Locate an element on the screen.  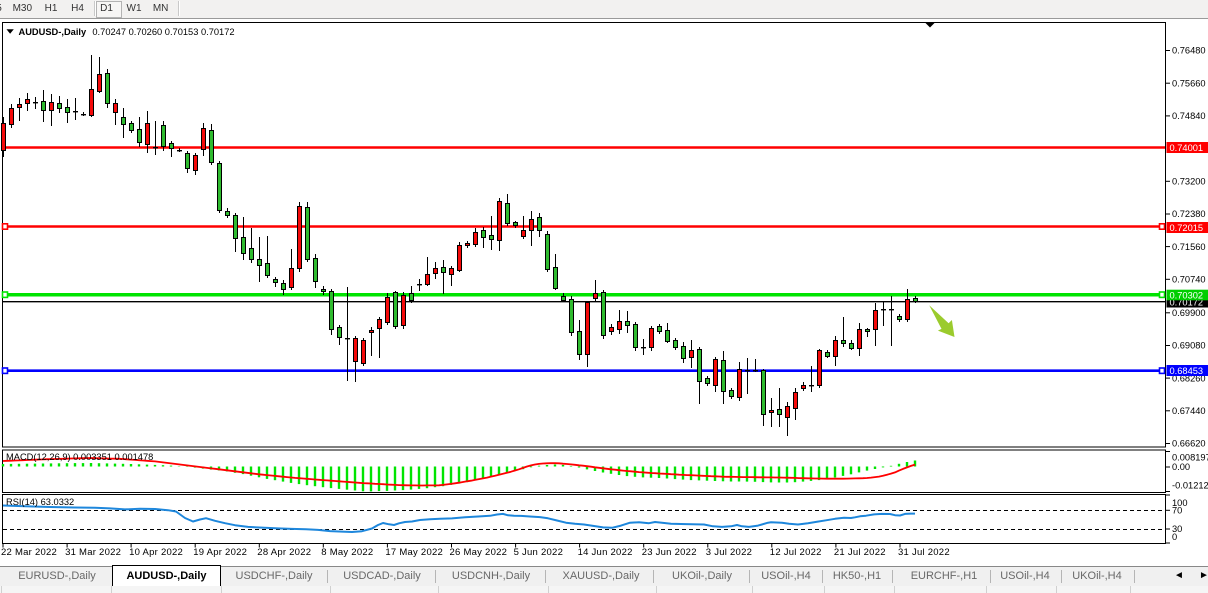
svg-text: 17 May 2022 is located at coordinates (414, 552).